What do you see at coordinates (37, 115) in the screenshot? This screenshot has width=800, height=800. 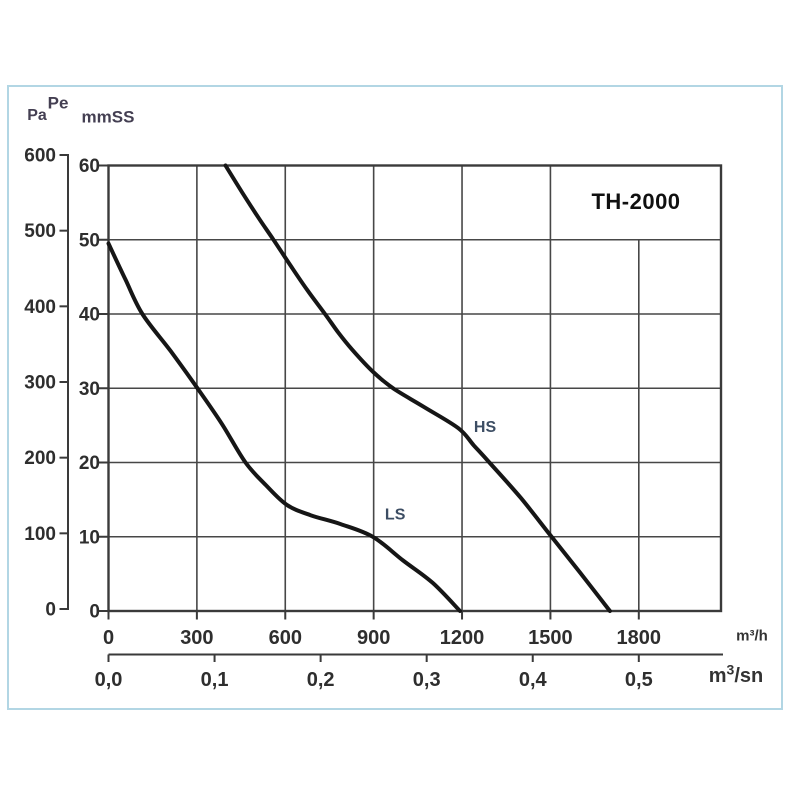 I see `pa-axis-unit-label: Pa` at bounding box center [37, 115].